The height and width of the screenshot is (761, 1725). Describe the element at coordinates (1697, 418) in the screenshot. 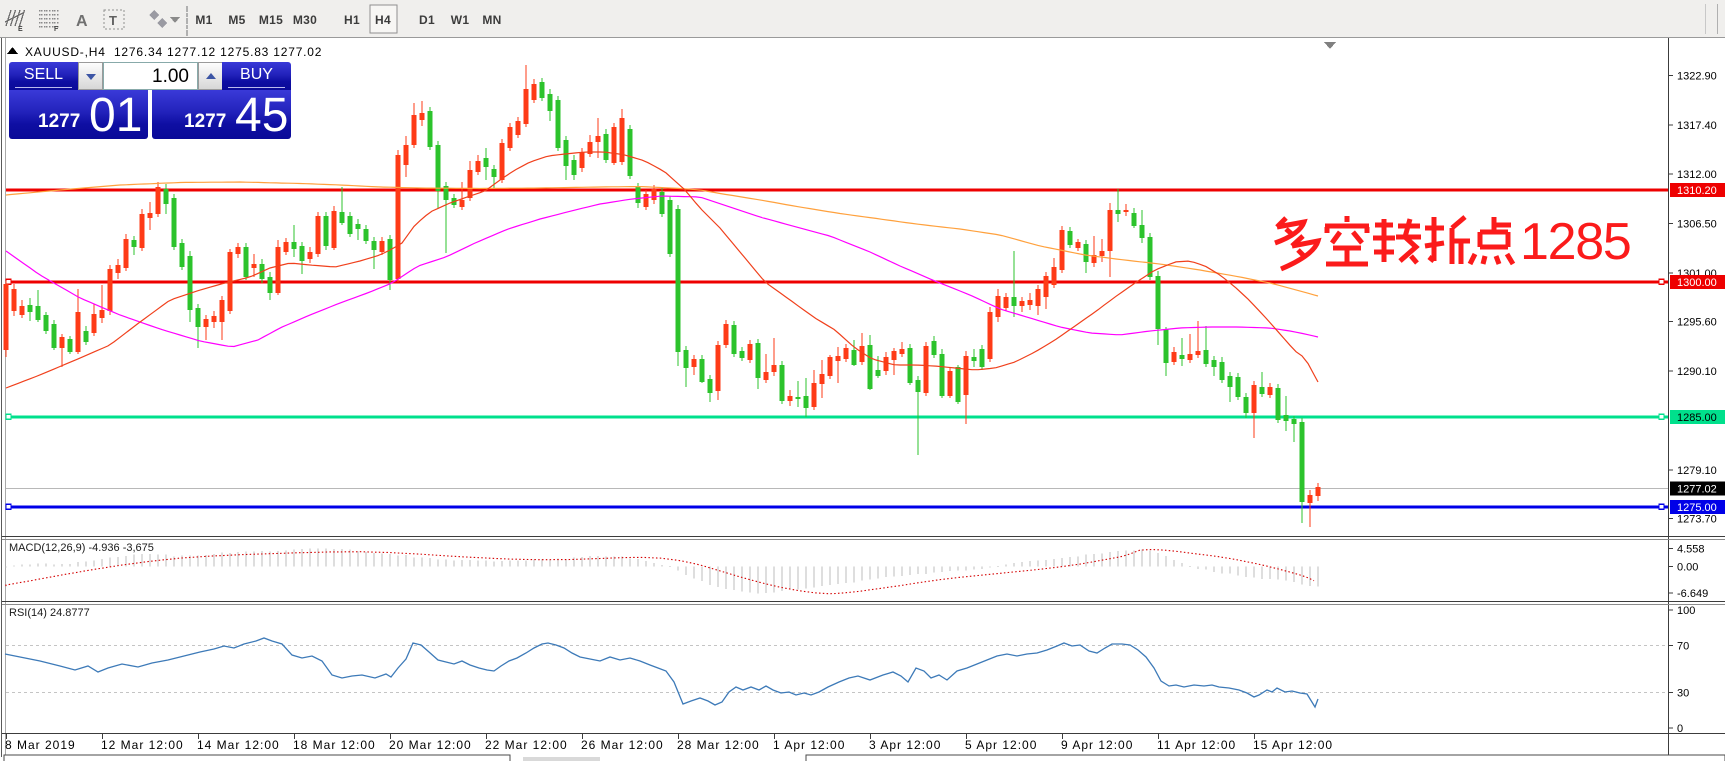

I see `svg-text: 1285.00` at that location.